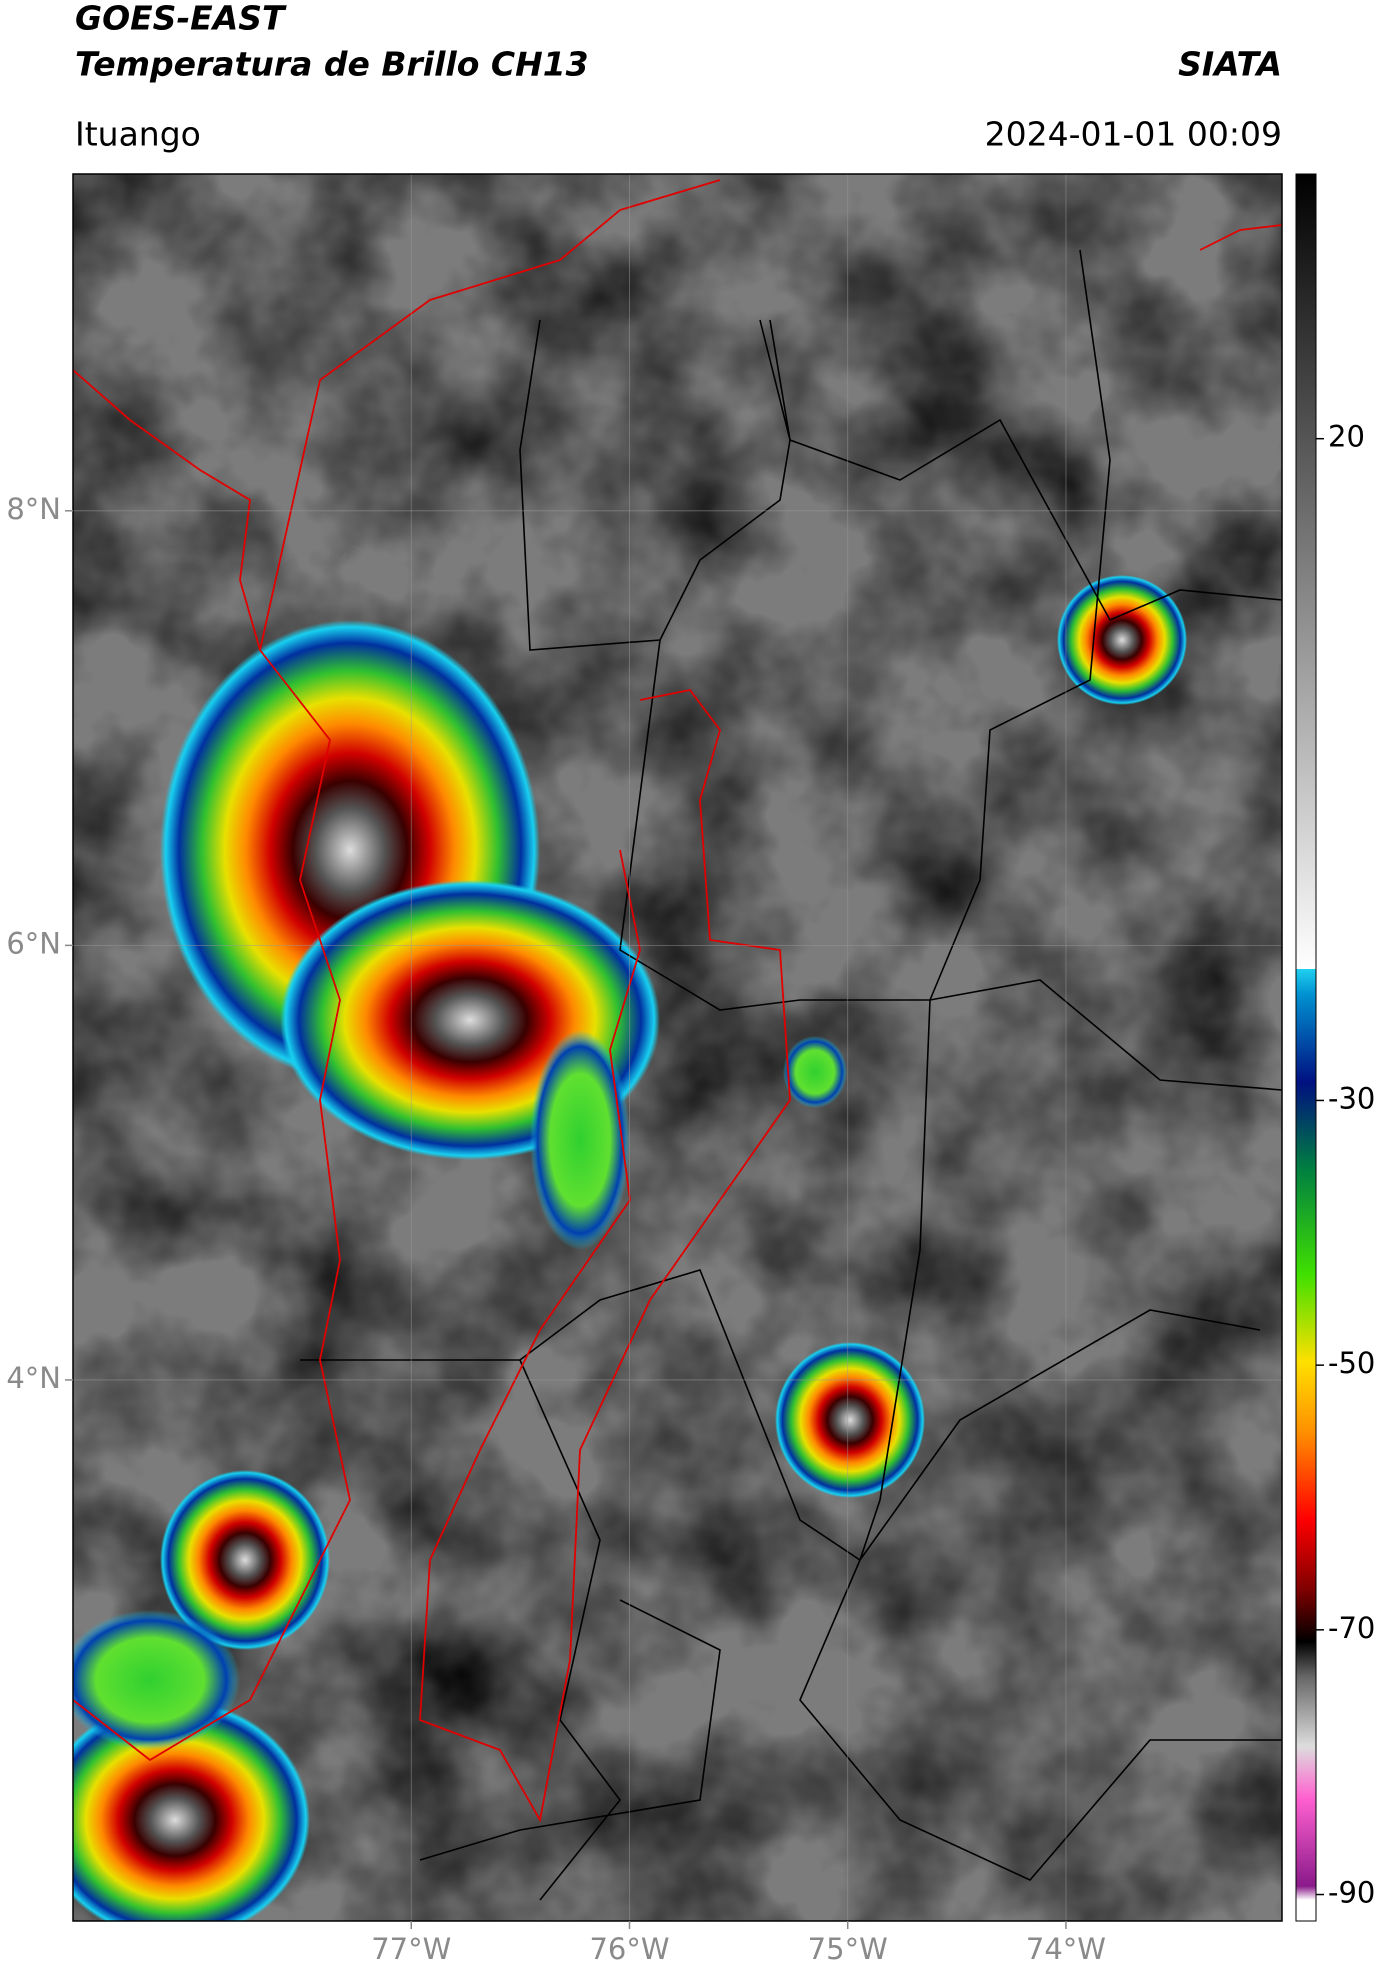 The image size is (1384, 1985). What do you see at coordinates (33, 943) in the screenshot?
I see `lat-label: 6°N` at bounding box center [33, 943].